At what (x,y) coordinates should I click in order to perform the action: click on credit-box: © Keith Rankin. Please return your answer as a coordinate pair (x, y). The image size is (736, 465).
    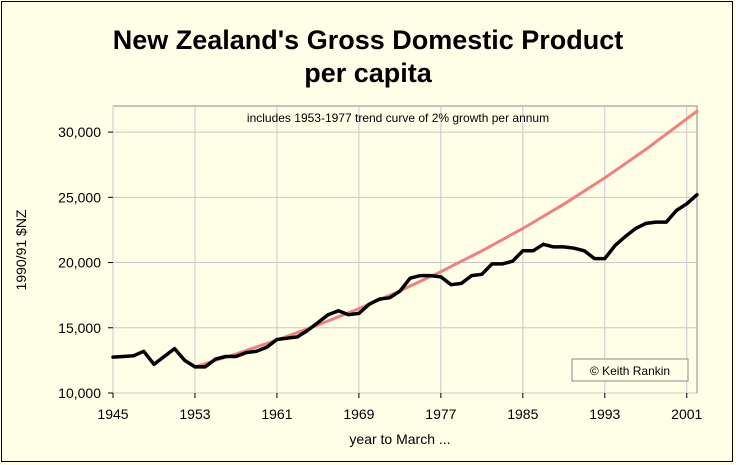
    Looking at the image, I should click on (630, 370).